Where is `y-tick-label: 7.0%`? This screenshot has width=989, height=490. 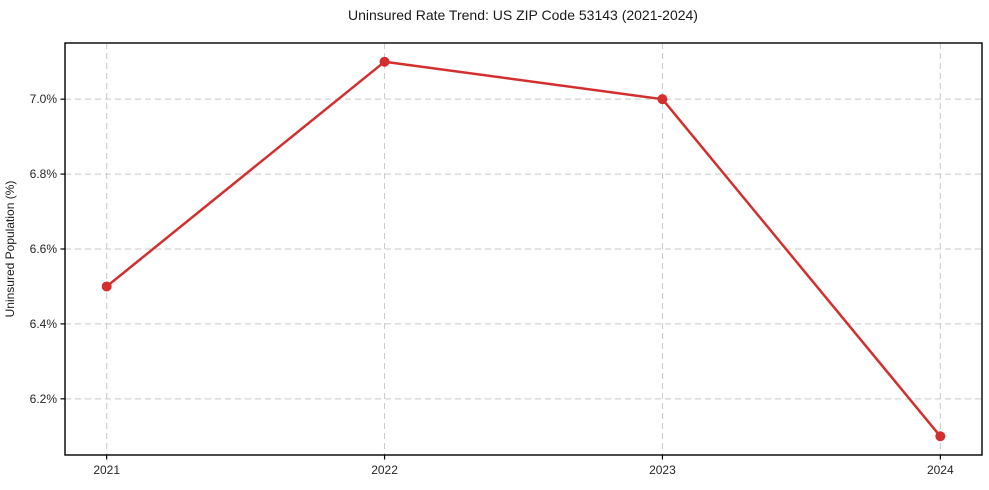
y-tick-label: 7.0% is located at coordinates (44, 99).